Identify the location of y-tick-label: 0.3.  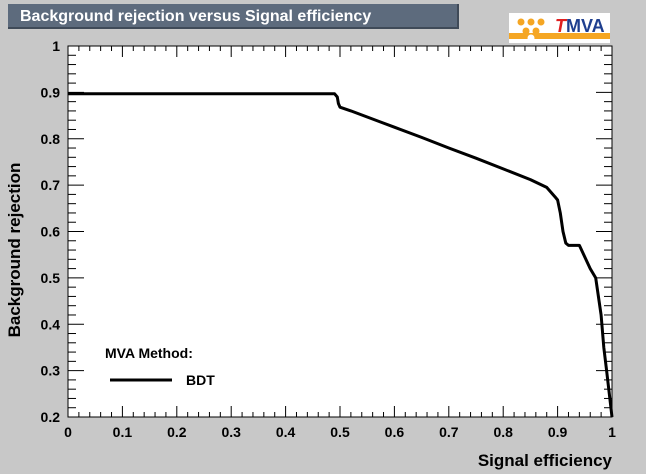
(51, 371).